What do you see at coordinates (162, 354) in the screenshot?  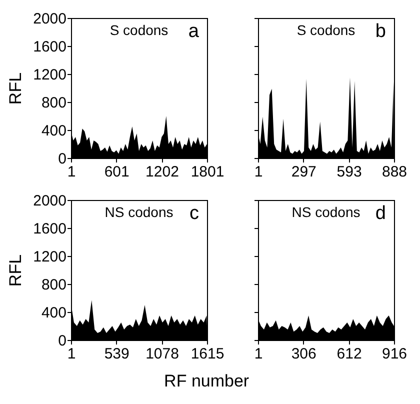 I see `x-tick-label: 1078` at bounding box center [162, 354].